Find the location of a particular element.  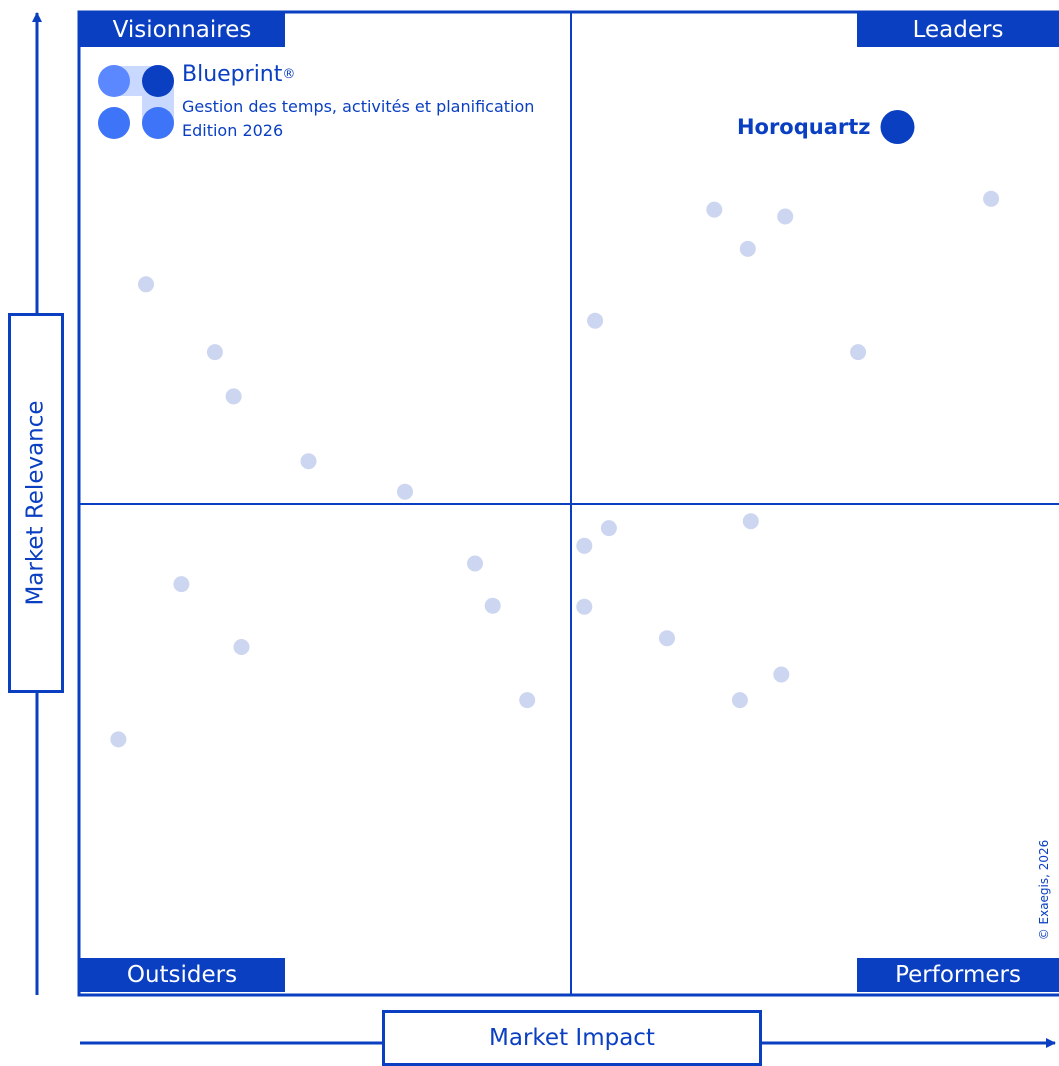

x-axis-title-text: Market Impact is located at coordinates (572, 1038).